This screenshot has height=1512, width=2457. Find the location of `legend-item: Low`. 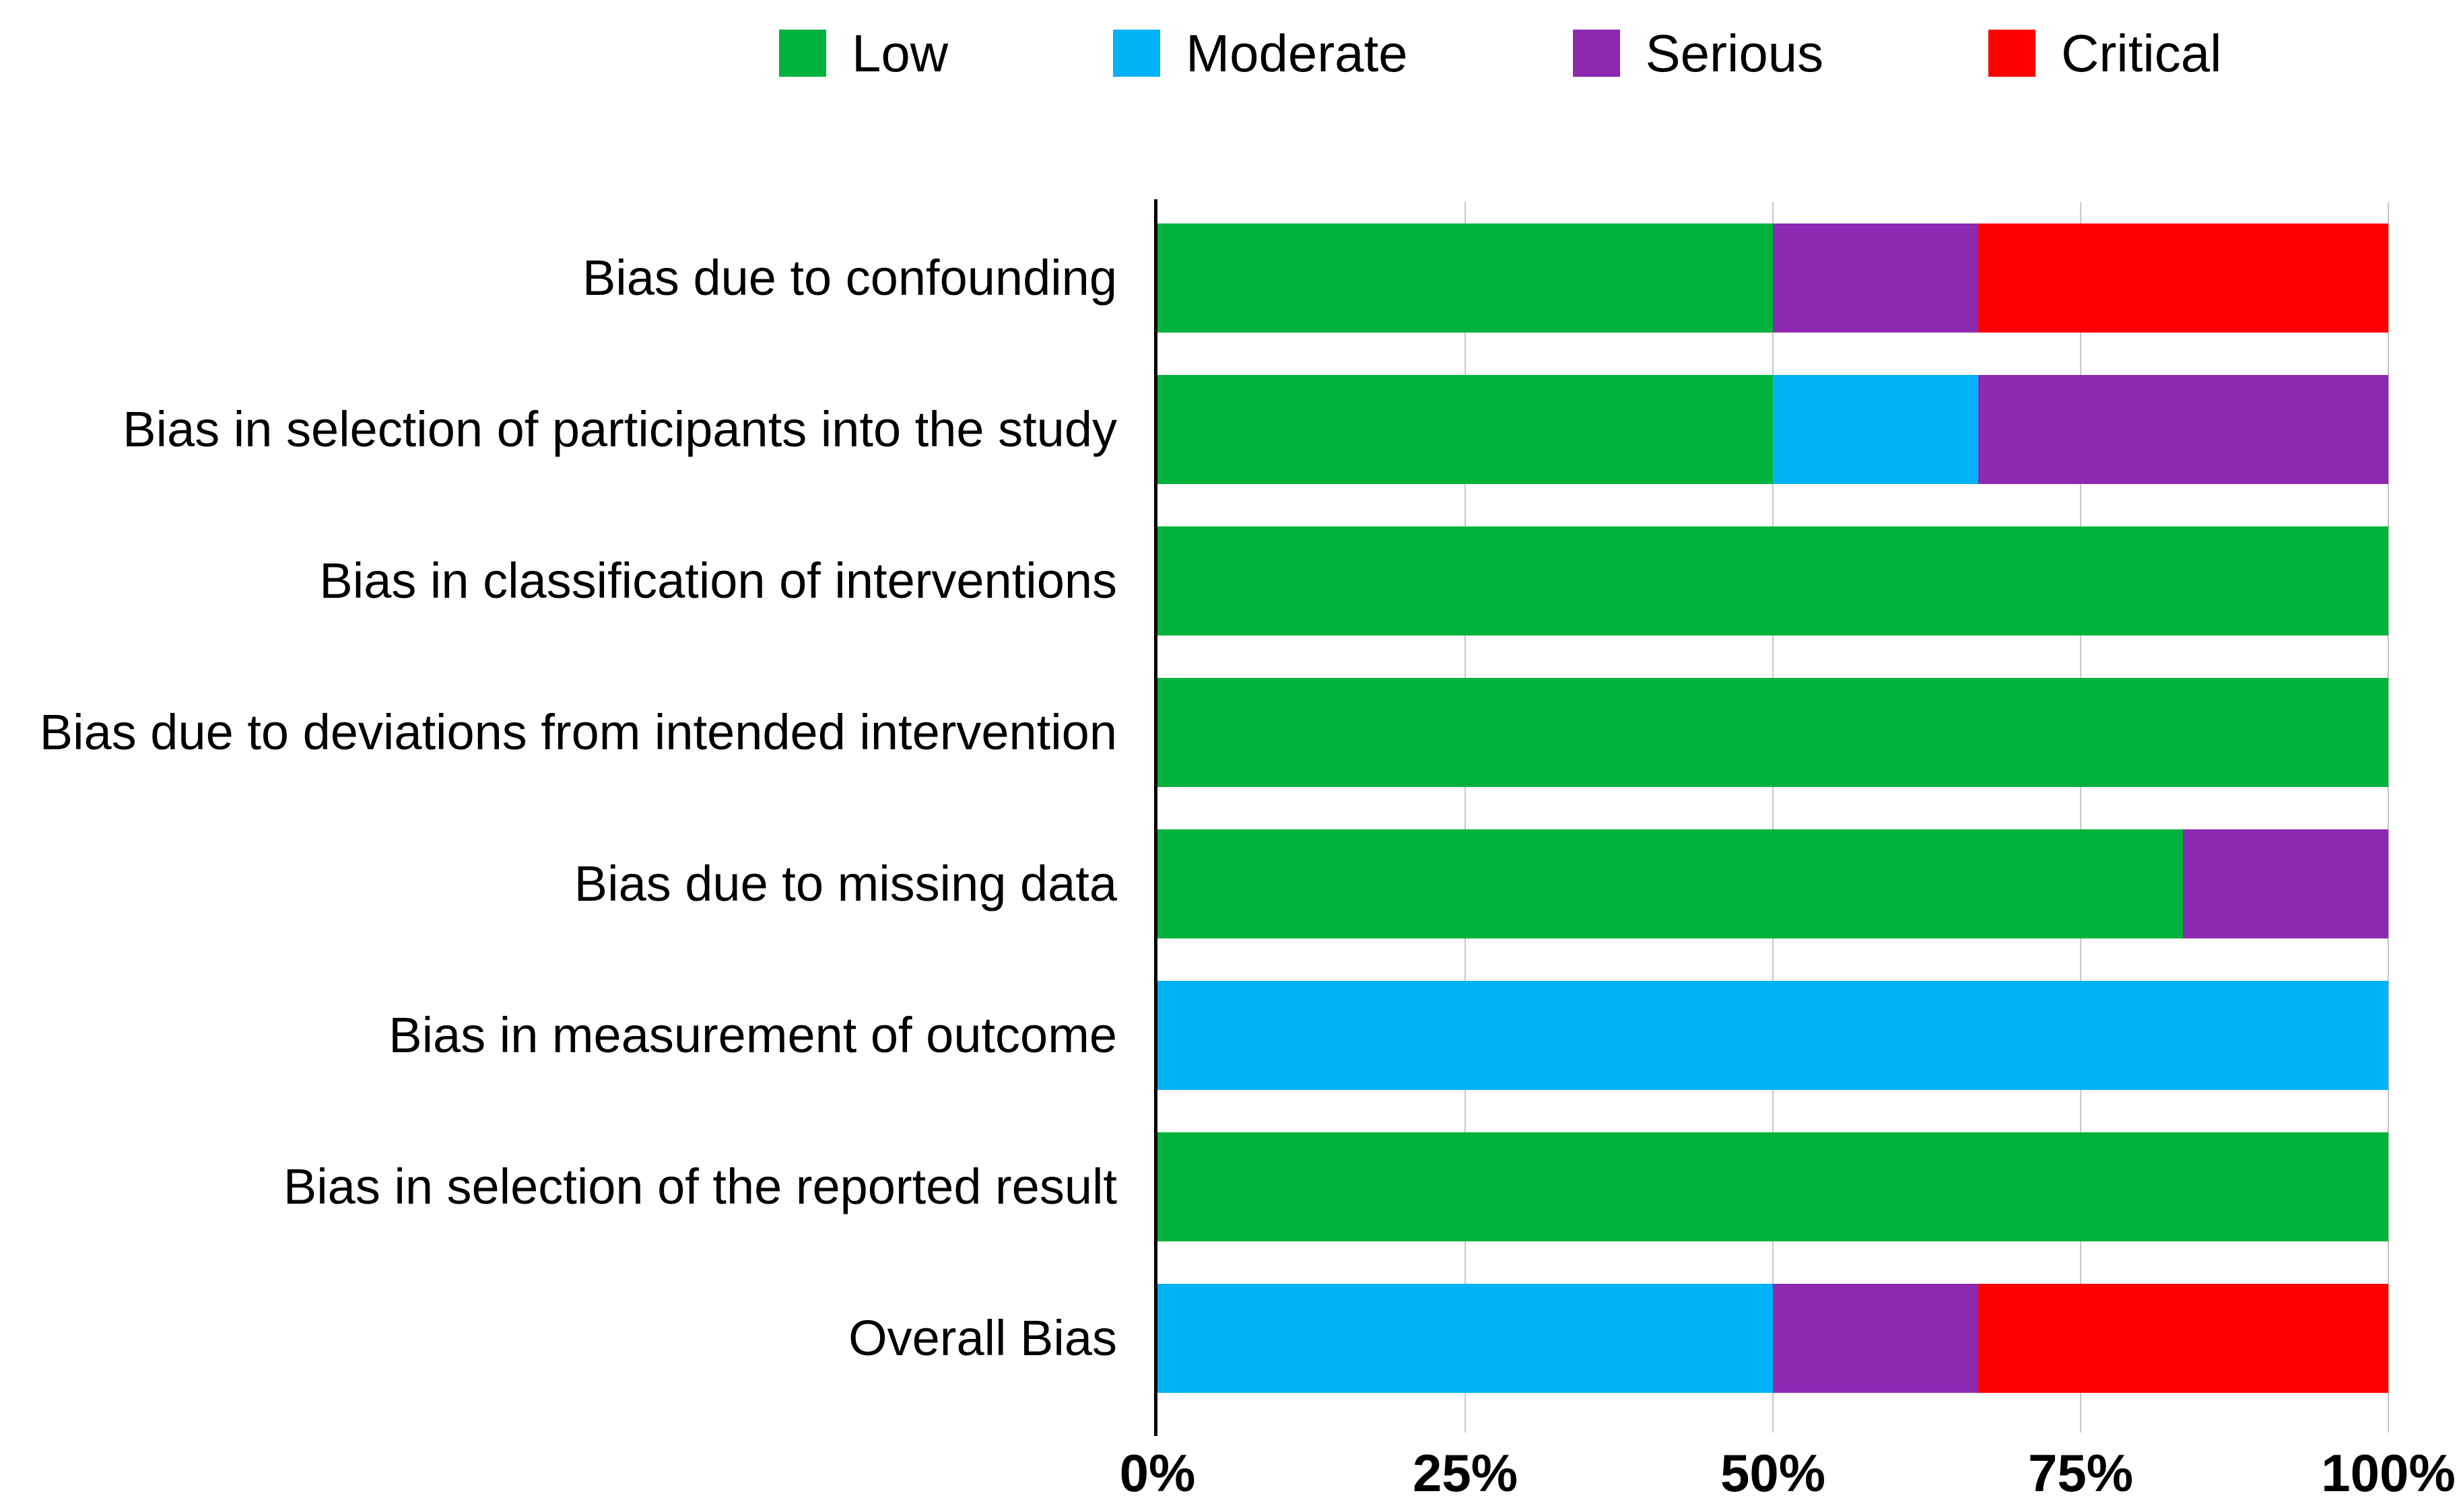

legend-item: Low is located at coordinates (863, 53).